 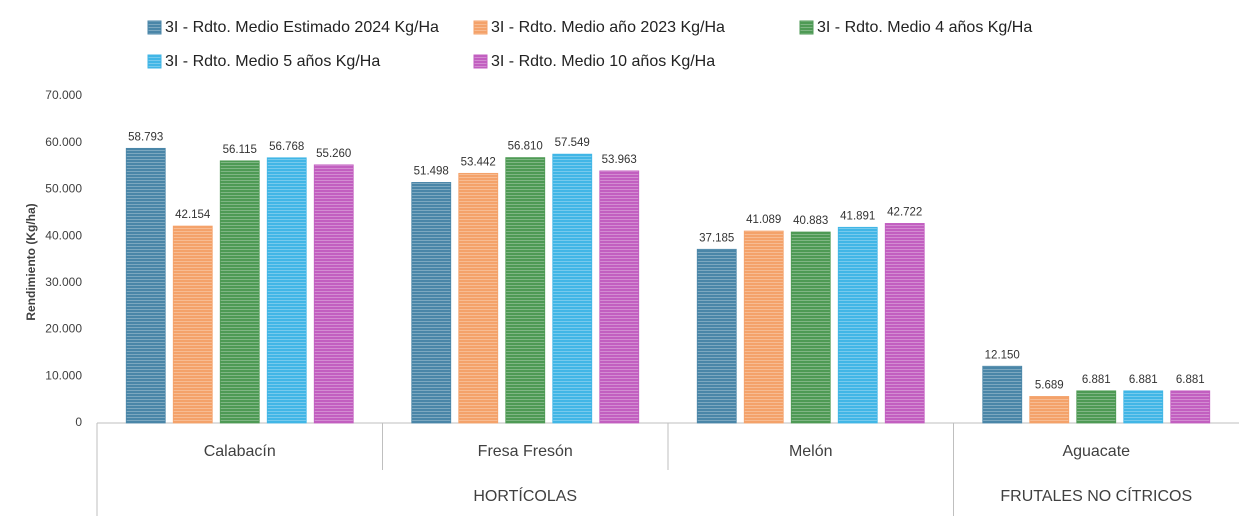 What do you see at coordinates (272, 61) in the screenshot?
I see `legend-label: 3I - Rdto. Medio 5 años Kg/Ha` at bounding box center [272, 61].